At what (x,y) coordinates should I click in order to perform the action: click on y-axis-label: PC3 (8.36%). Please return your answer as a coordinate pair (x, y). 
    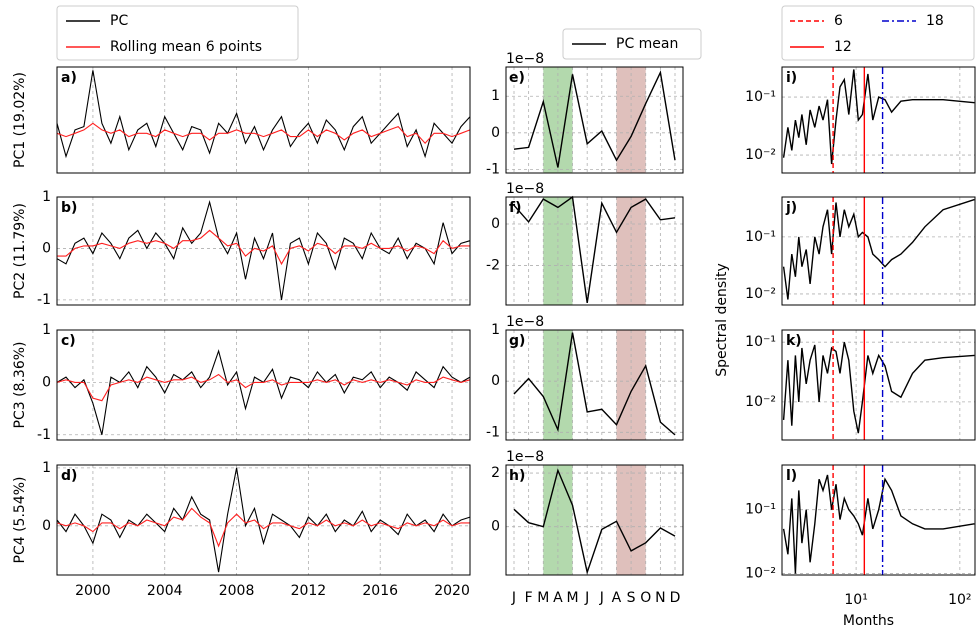
    Looking at the image, I should click on (20, 385).